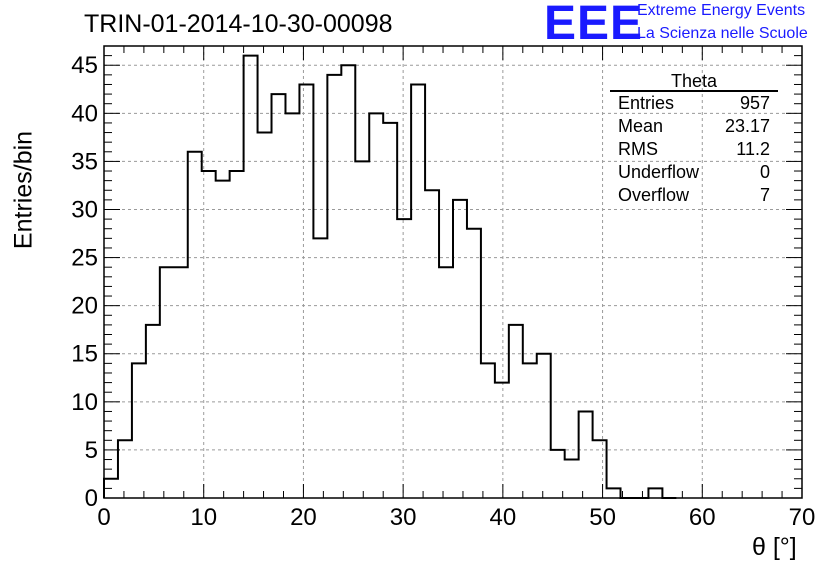 Image resolution: width=836 pixels, height=572 pixels. Describe the element at coordinates (594, 25) in the screenshot. I see `eee-logo: EEE` at that location.